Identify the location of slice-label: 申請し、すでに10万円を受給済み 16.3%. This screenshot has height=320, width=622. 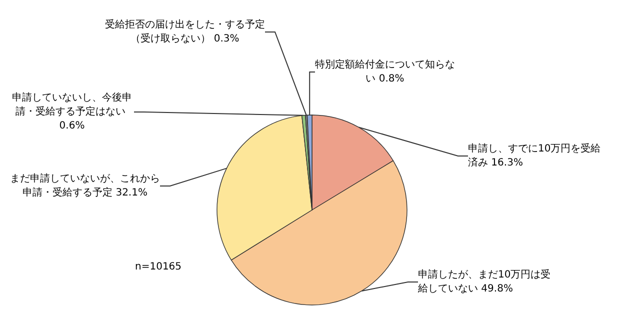
(534, 155).